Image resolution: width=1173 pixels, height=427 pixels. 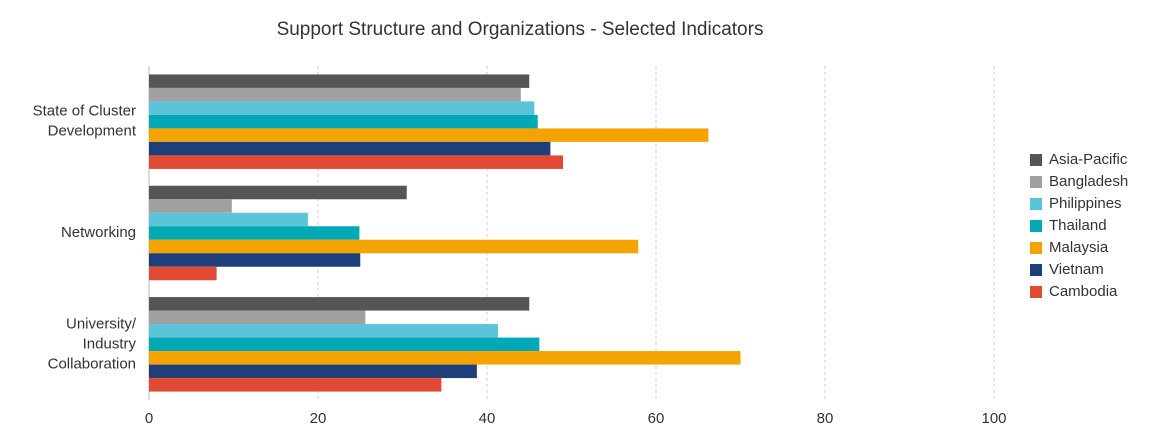 I want to click on legend-label: Vietnam, so click(x=1076, y=269).